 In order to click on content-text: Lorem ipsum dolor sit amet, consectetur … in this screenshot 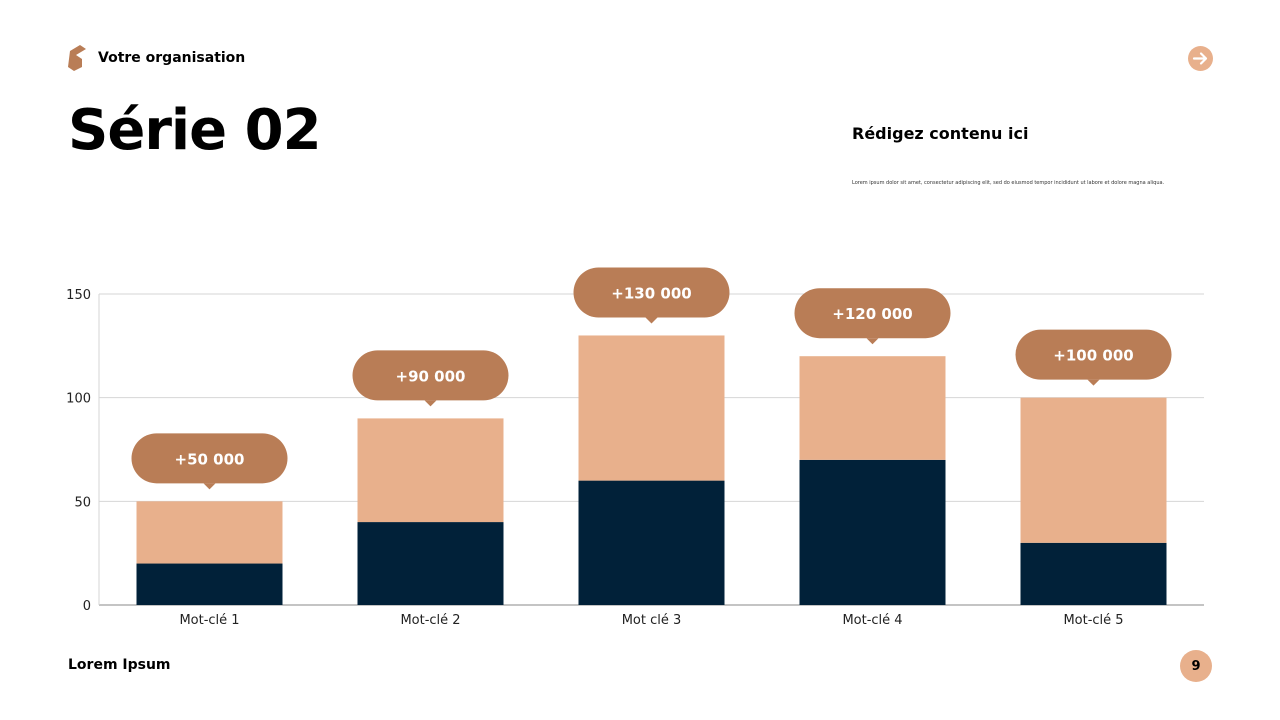, I will do `click(1008, 183)`.